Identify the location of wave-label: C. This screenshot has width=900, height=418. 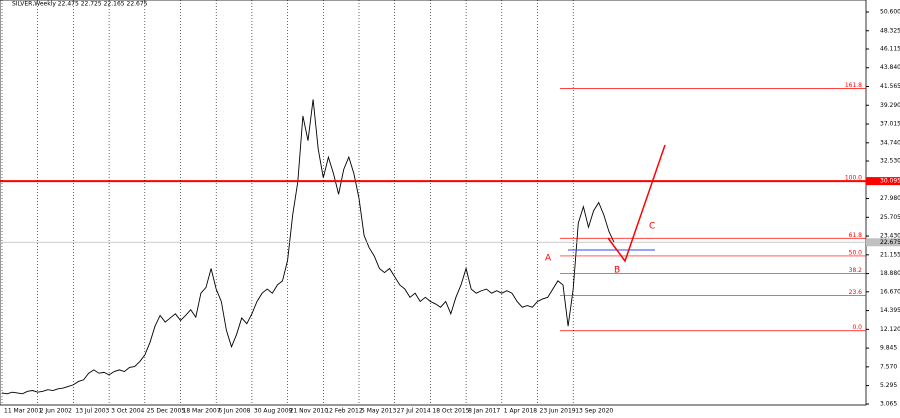
(652, 227).